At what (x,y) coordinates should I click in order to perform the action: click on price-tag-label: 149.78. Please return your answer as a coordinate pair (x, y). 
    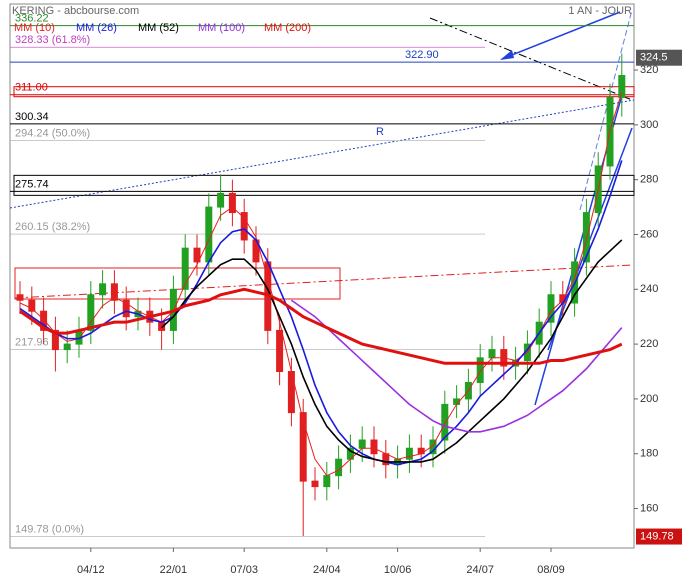
    Looking at the image, I should click on (657, 536).